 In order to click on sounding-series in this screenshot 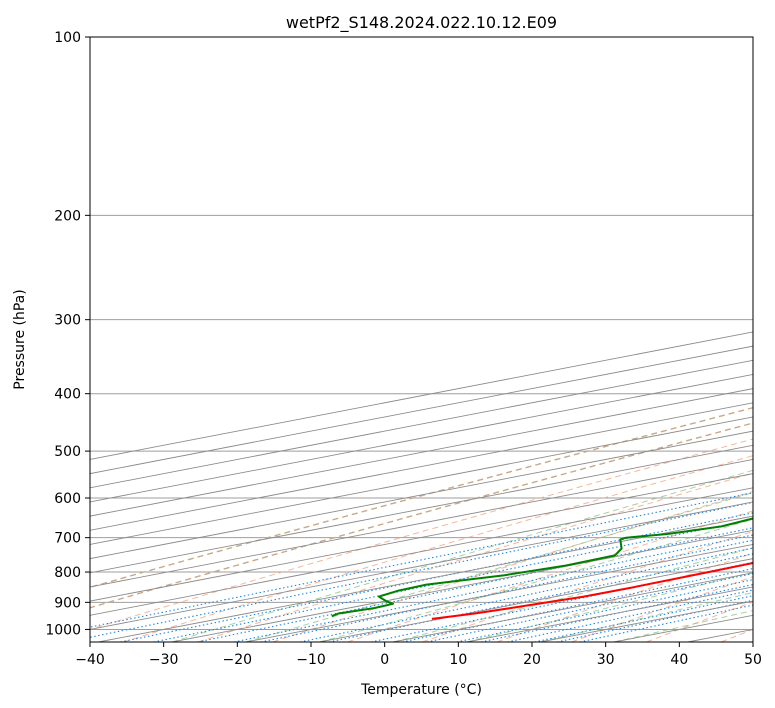, I will do `click(542, 568)`.